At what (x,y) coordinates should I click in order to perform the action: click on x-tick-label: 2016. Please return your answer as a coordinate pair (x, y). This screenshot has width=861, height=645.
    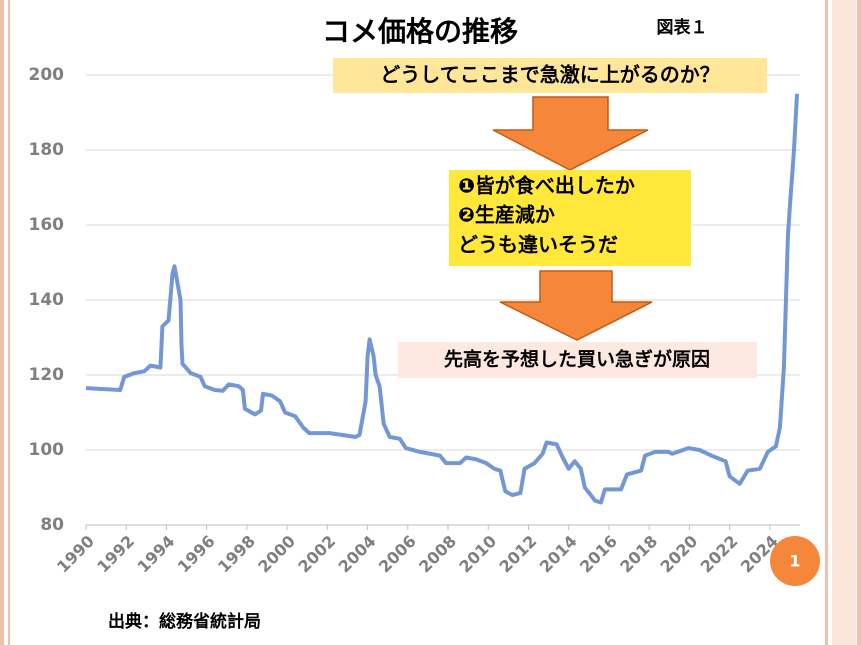
    Looking at the image, I should click on (598, 554).